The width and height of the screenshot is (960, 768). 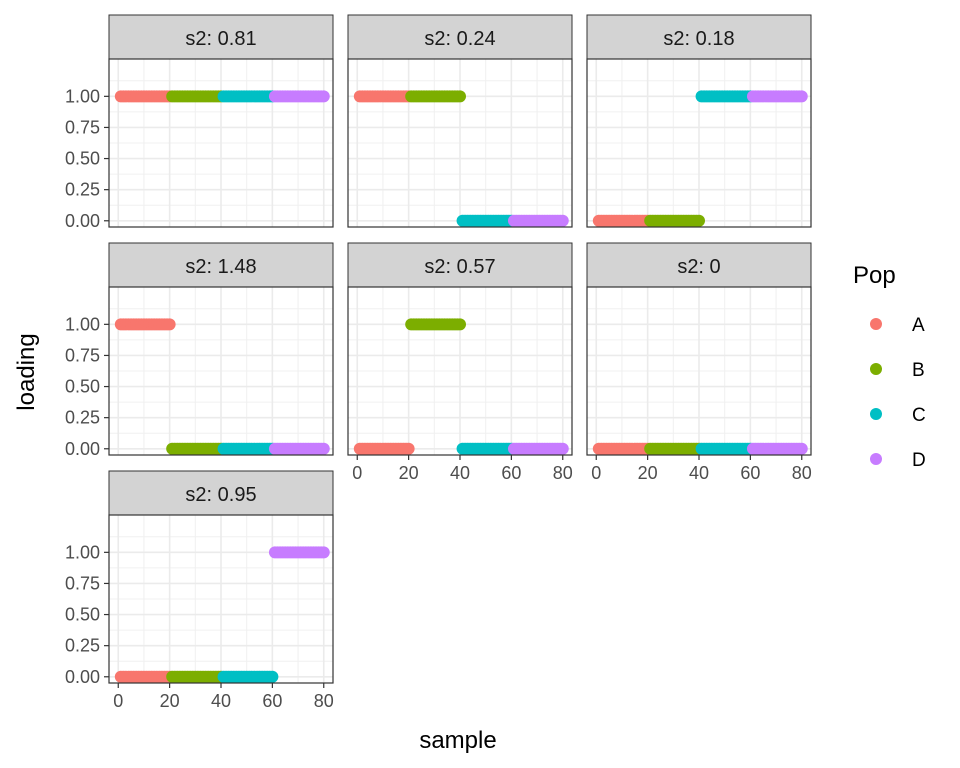 What do you see at coordinates (876, 369) in the screenshot?
I see `legend-key-B` at bounding box center [876, 369].